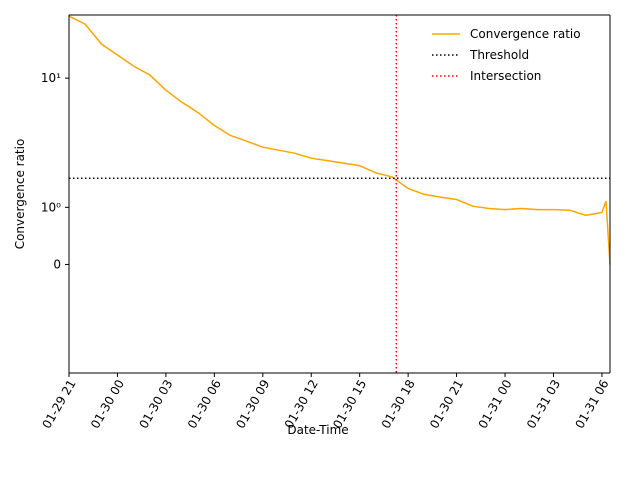 The height and width of the screenshot is (484, 640). What do you see at coordinates (155, 404) in the screenshot?
I see `x-tick-label: 01-30 03` at bounding box center [155, 404].